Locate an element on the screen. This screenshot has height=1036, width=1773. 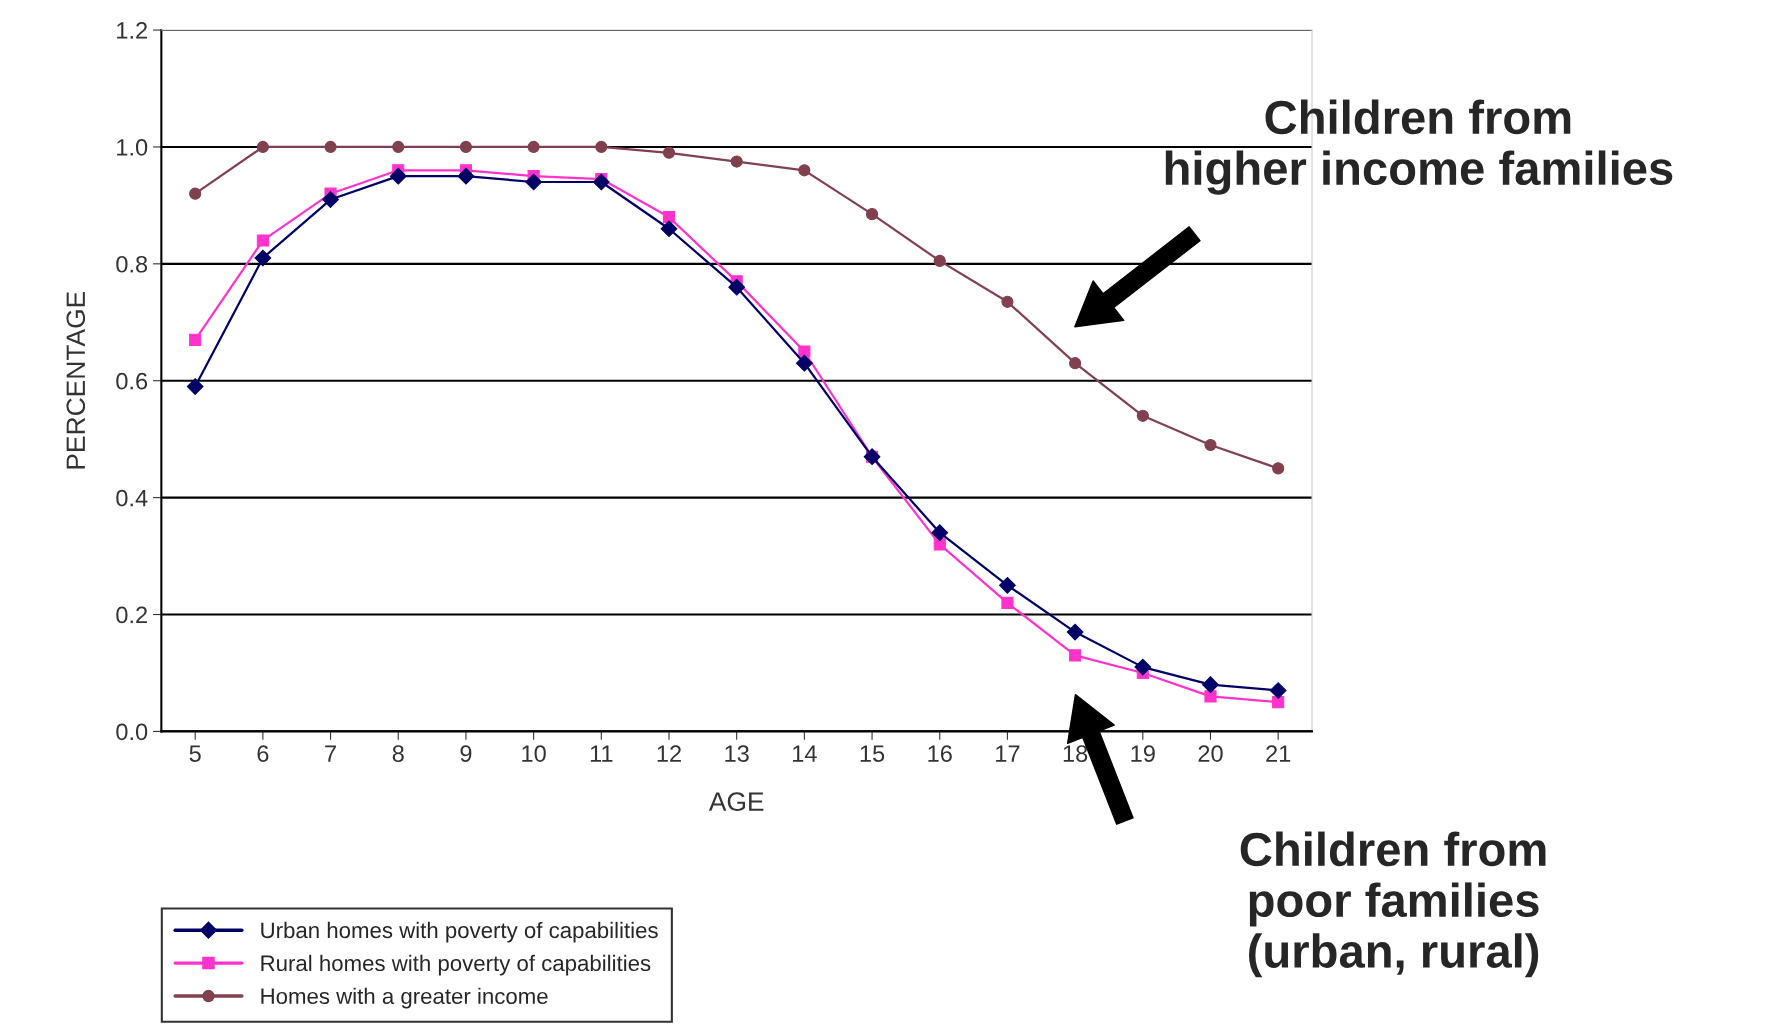
x-tick-label: 19 is located at coordinates (1143, 753).